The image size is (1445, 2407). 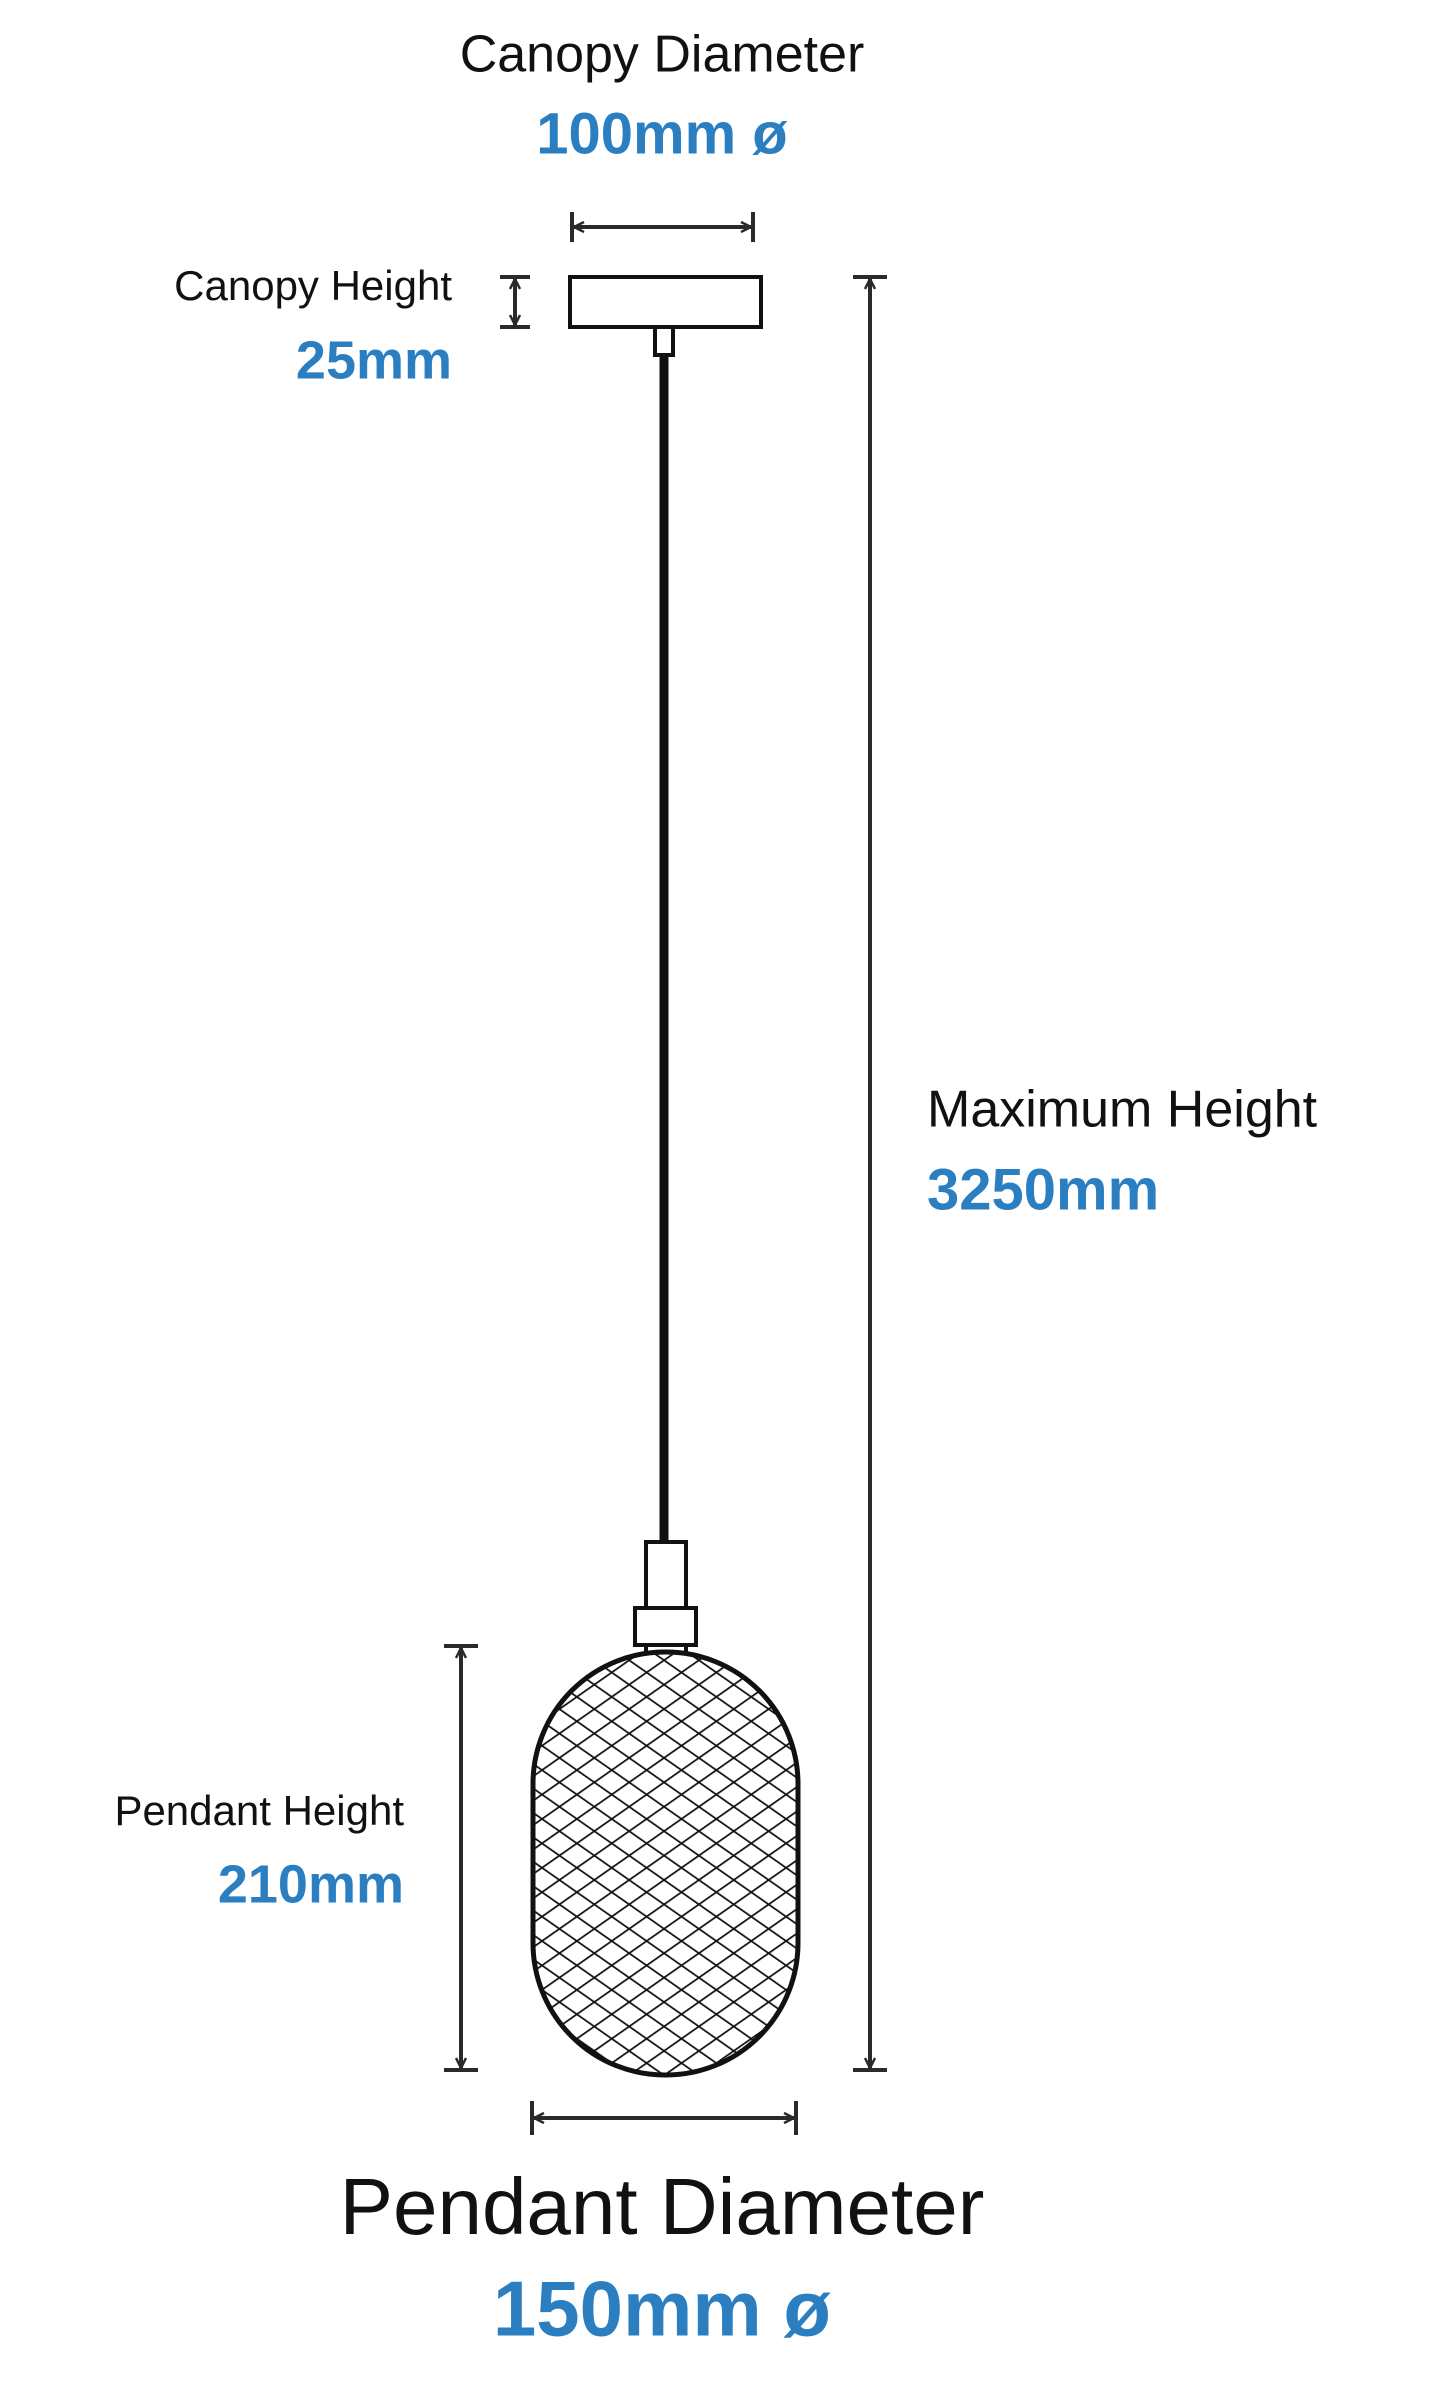 What do you see at coordinates (313, 285) in the screenshot?
I see `canopy-height-label: Canopy Height` at bounding box center [313, 285].